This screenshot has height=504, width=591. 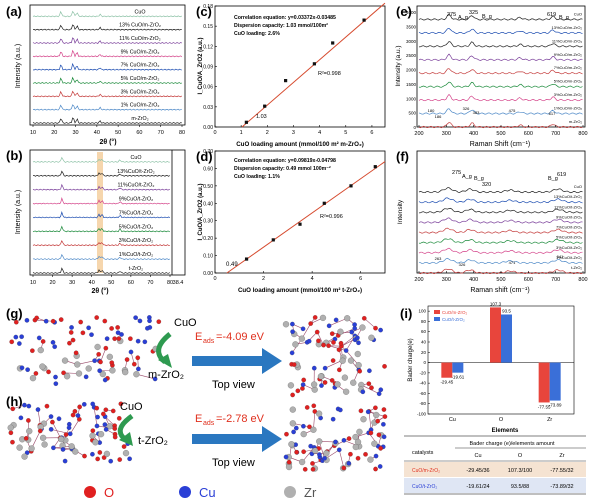 I want to click on g-cuo-label: CuO, so click(x=185, y=323).